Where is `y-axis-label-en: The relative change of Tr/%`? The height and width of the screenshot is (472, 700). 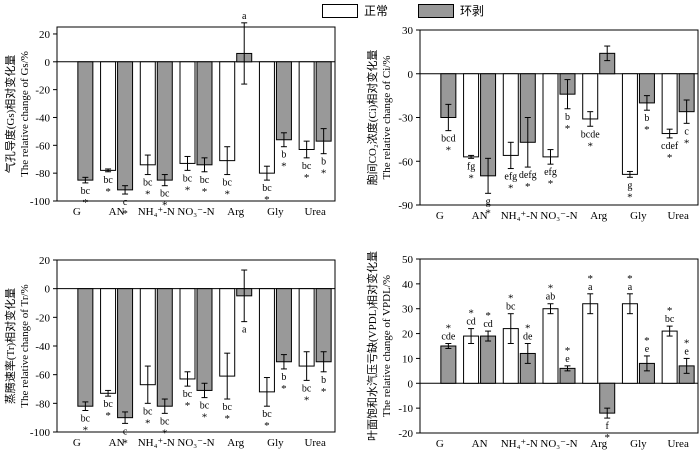
y-axis-label-en: The relative change of Tr/% is located at coordinates (25, 345).